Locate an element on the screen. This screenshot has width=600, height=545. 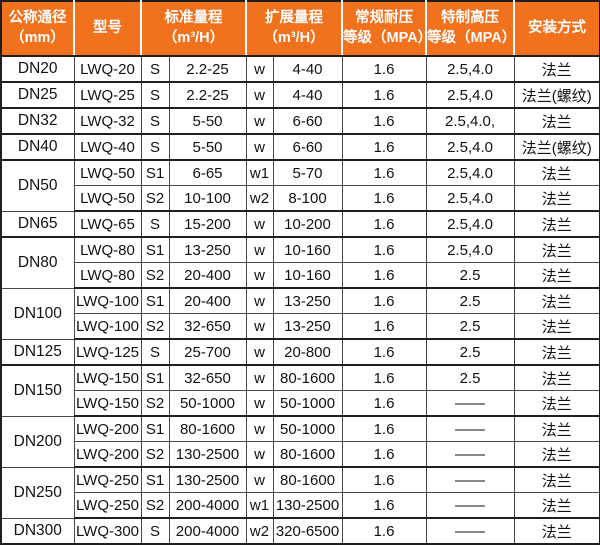
diameter-cell: DN300 is located at coordinates (37, 531).